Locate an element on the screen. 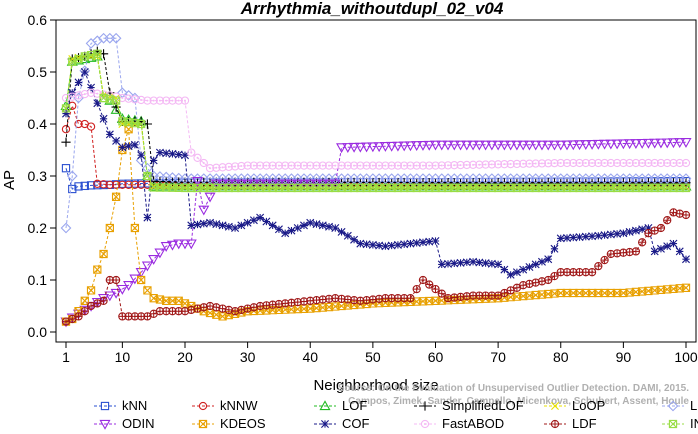 Image resolution: width=698 pixels, height=434 pixels. legend-item-ldof: LDOF is located at coordinates (680, 405).